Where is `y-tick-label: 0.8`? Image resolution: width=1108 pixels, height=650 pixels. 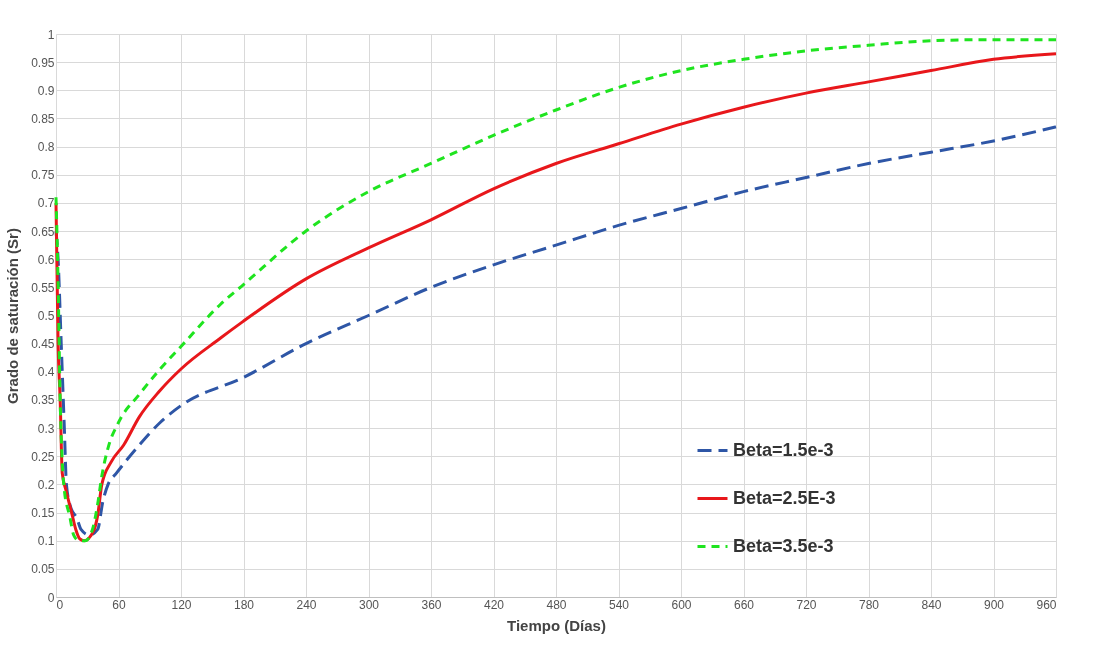 y-tick-label: 0.8 is located at coordinates (46, 147).